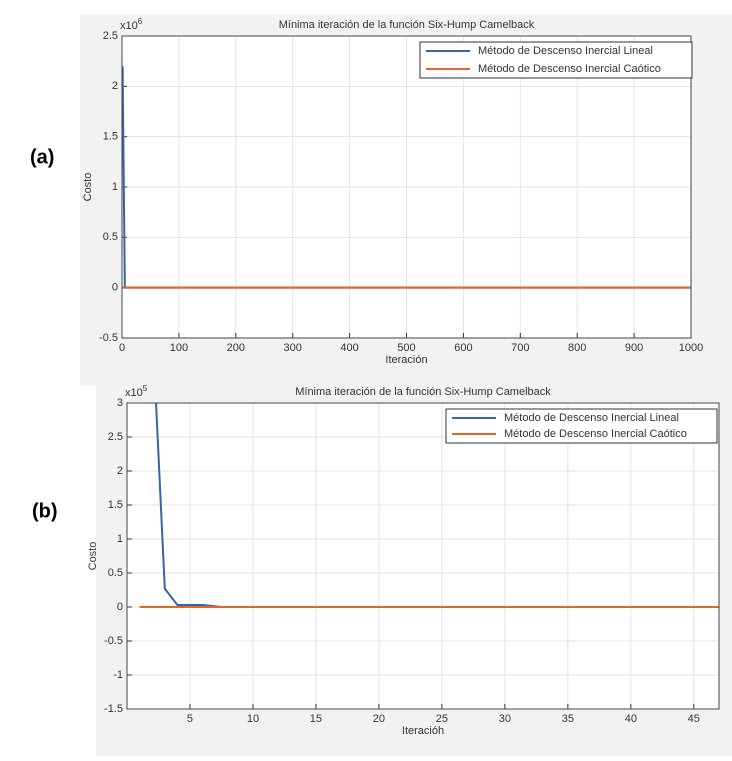 The height and width of the screenshot is (761, 732). Describe the element at coordinates (568, 719) in the screenshot. I see `x-tick-label: 35` at that location.